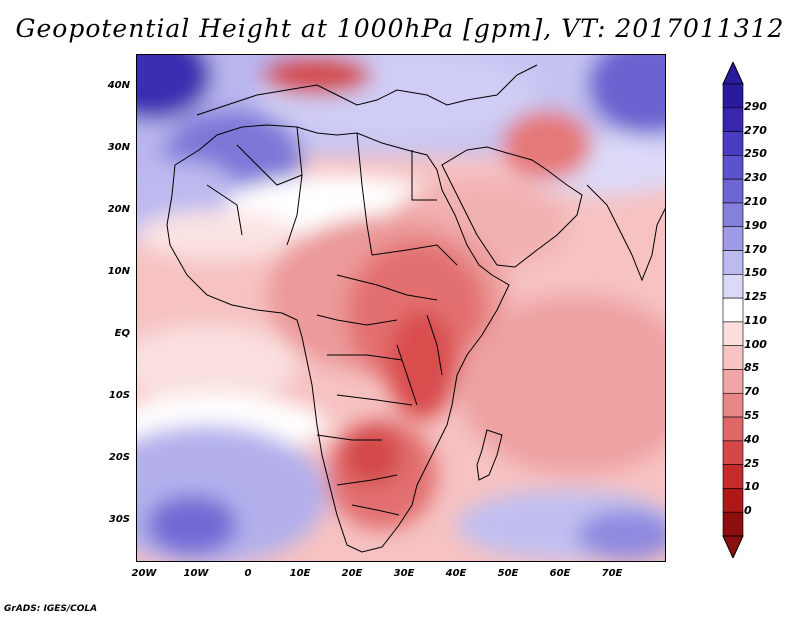 This screenshot has height=618, width=800. What do you see at coordinates (755, 297) in the screenshot?
I see `colorbar-level-label: 125` at bounding box center [755, 297].